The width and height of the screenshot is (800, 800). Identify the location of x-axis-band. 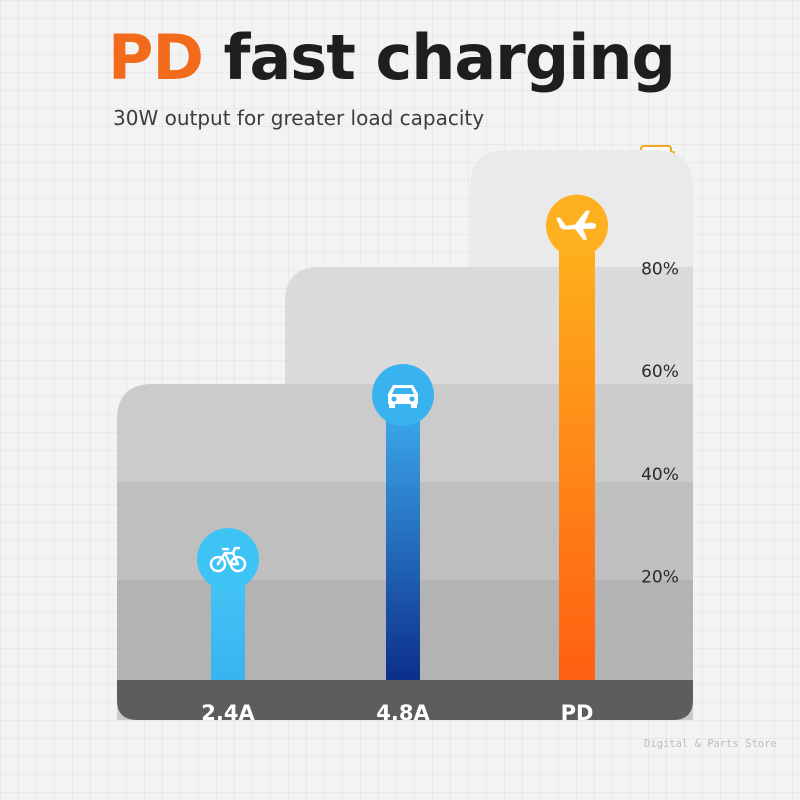
(405, 700).